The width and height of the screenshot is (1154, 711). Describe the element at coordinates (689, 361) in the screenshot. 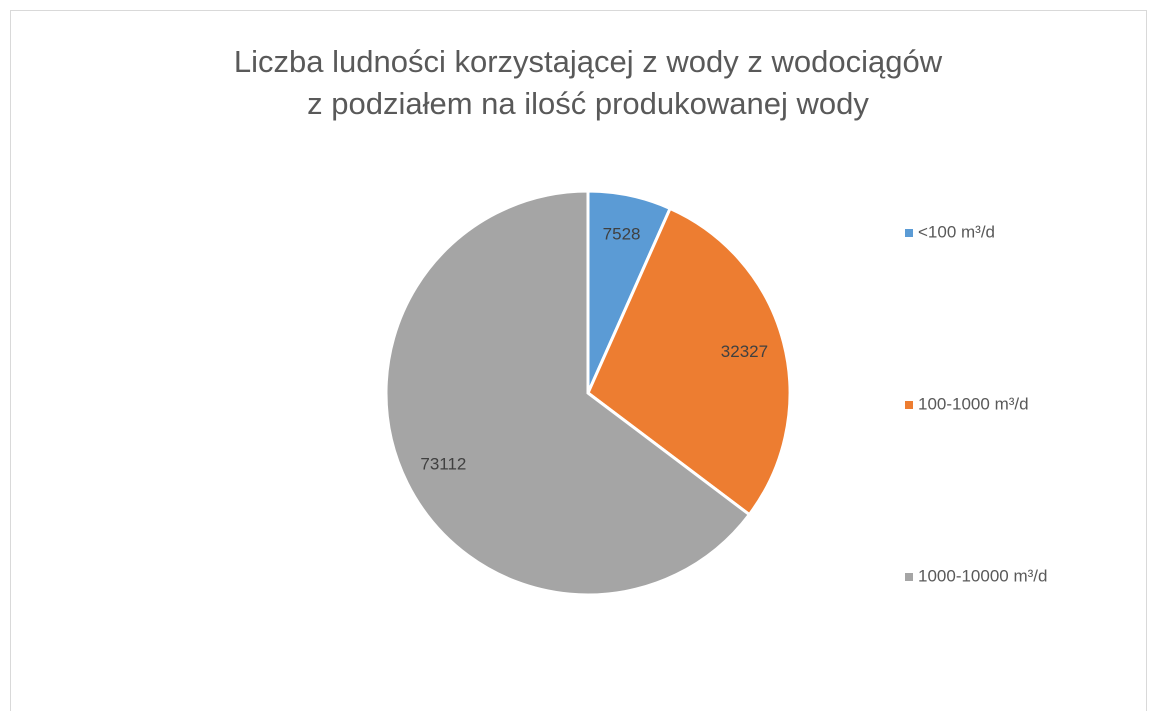

I see `pie-slice` at that location.